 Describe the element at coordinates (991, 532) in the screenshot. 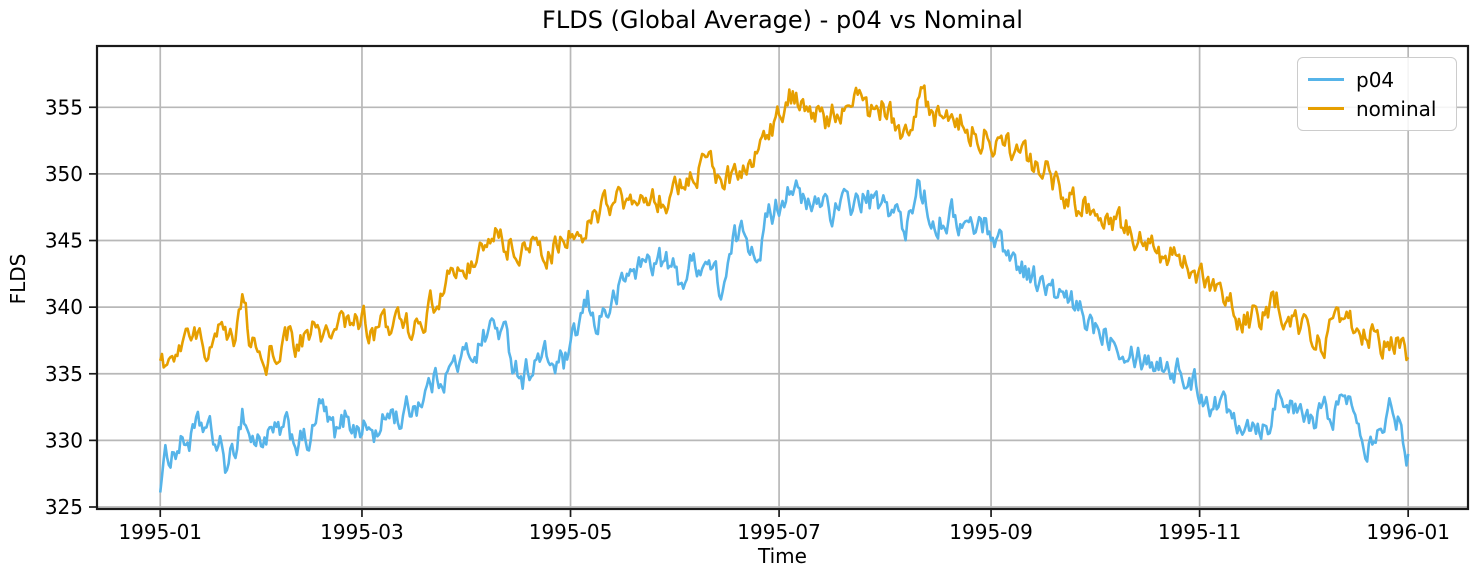

I see `x-tick-label: 1995-09` at that location.